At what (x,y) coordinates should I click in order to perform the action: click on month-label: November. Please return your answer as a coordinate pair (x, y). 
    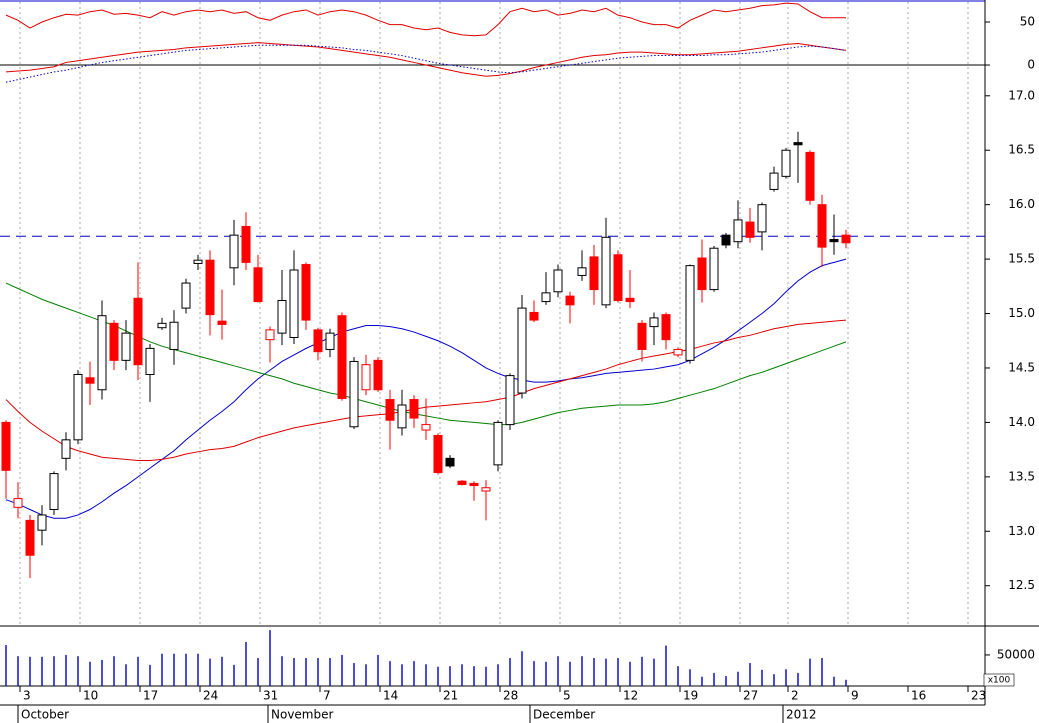
    Looking at the image, I should click on (302, 715).